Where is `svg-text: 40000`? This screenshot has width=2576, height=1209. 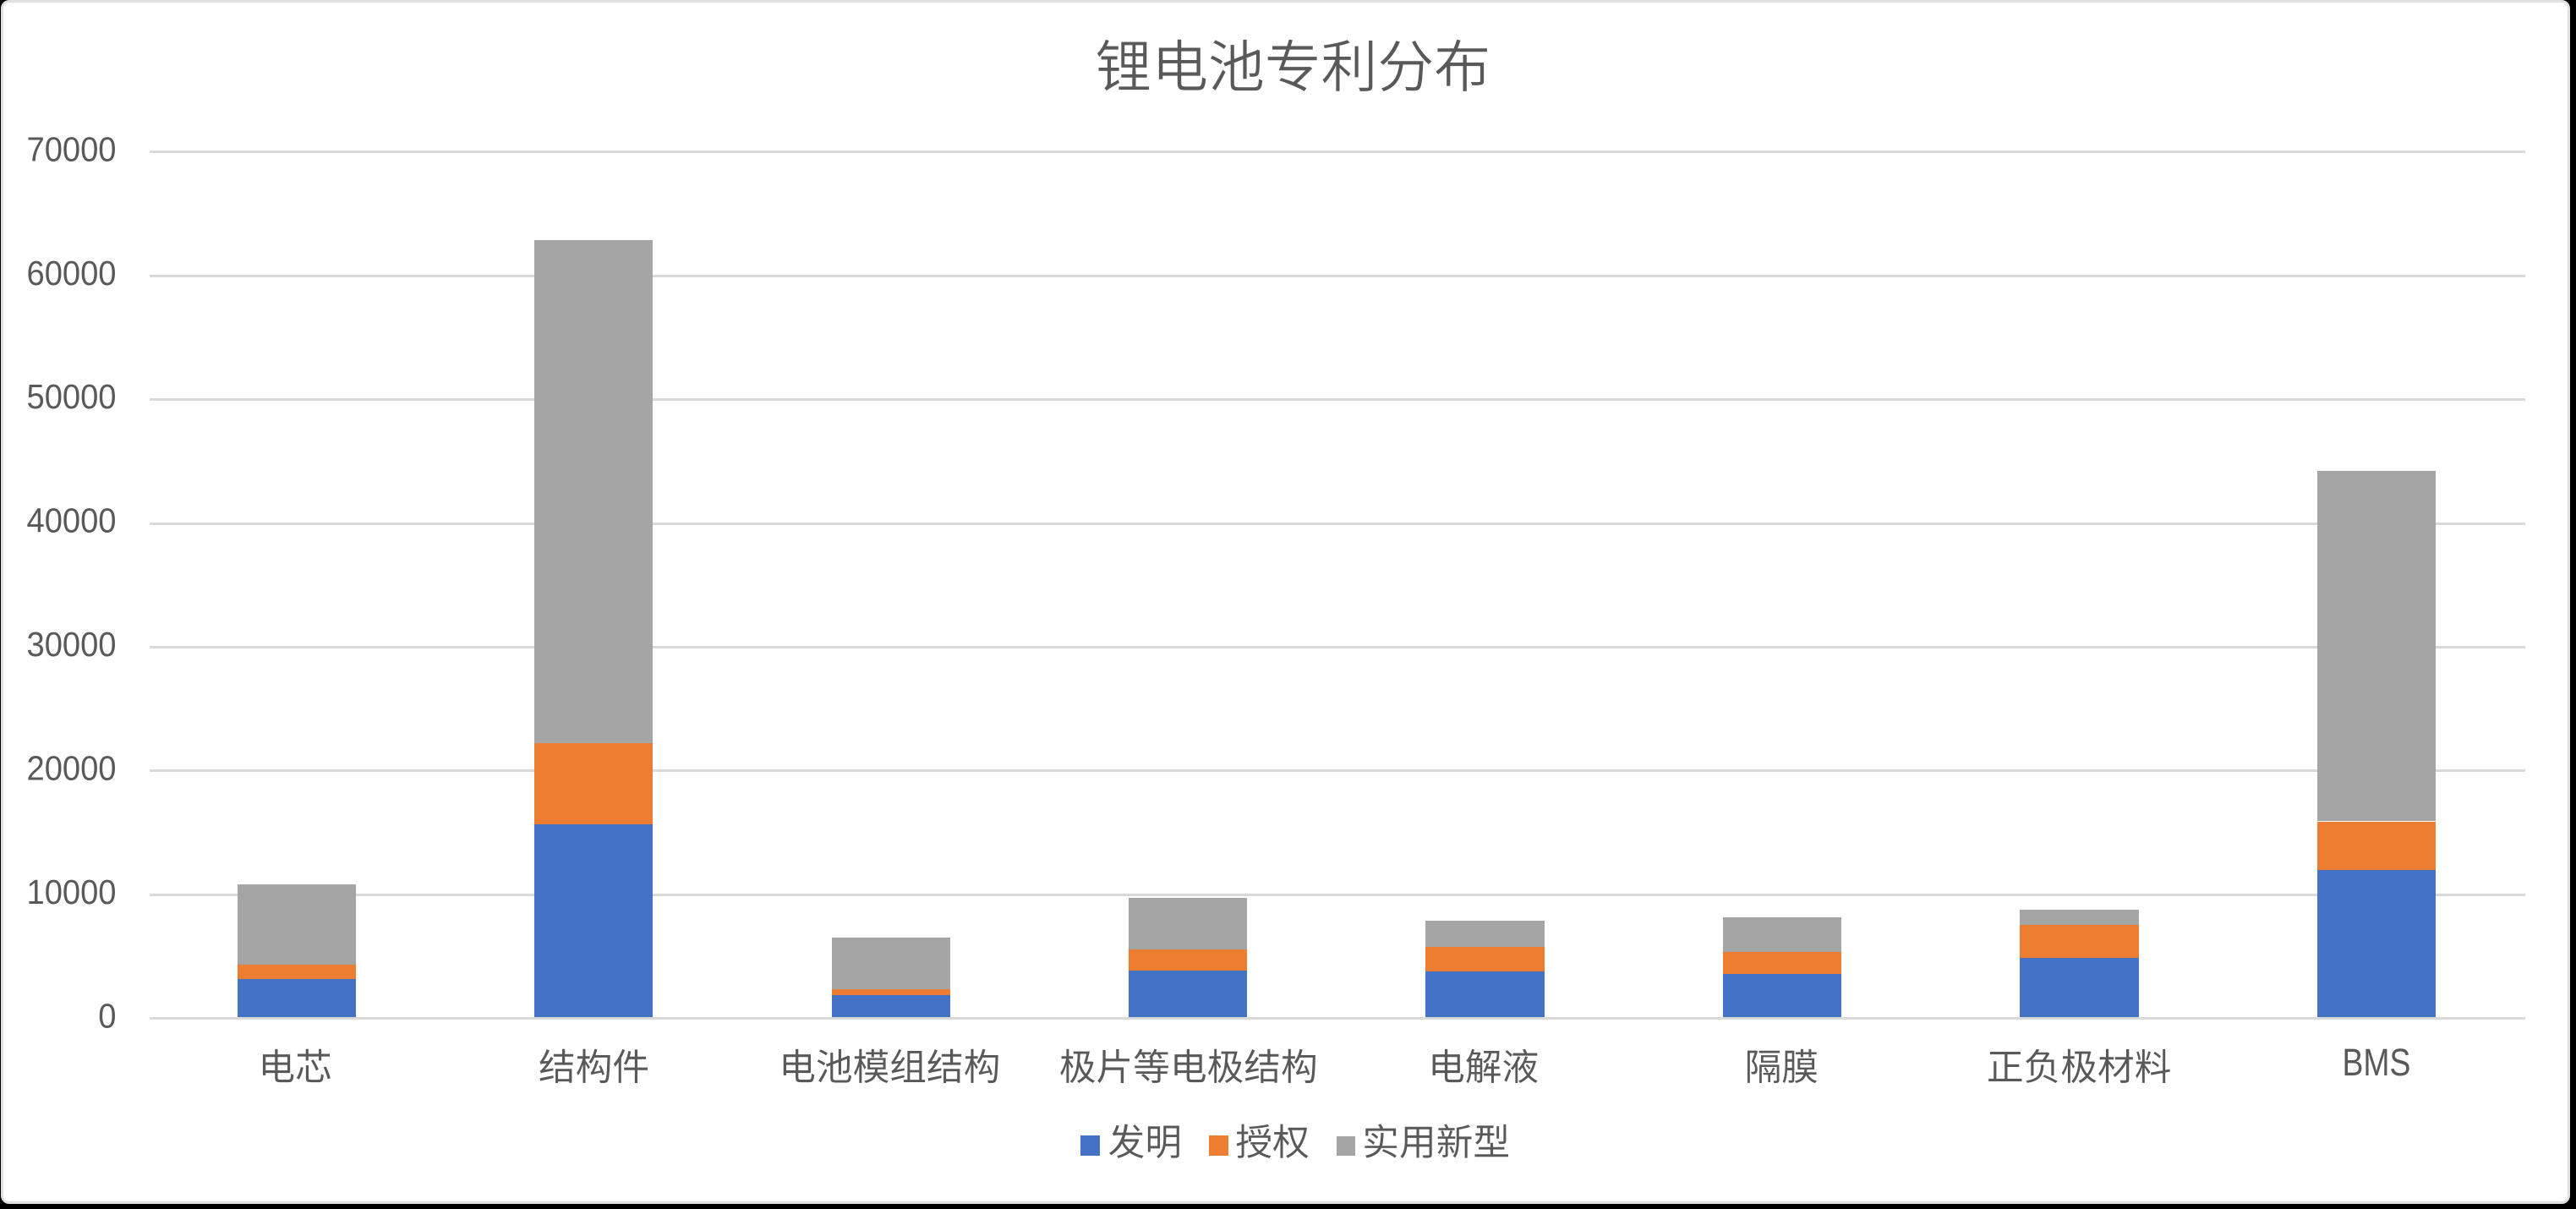 svg-text: 40000 is located at coordinates (71, 520).